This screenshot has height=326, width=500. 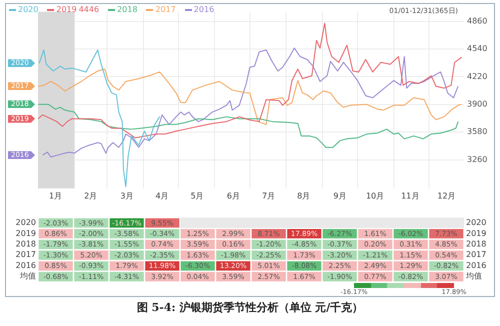 I want to click on legend-label: 2018, so click(x=127, y=9).